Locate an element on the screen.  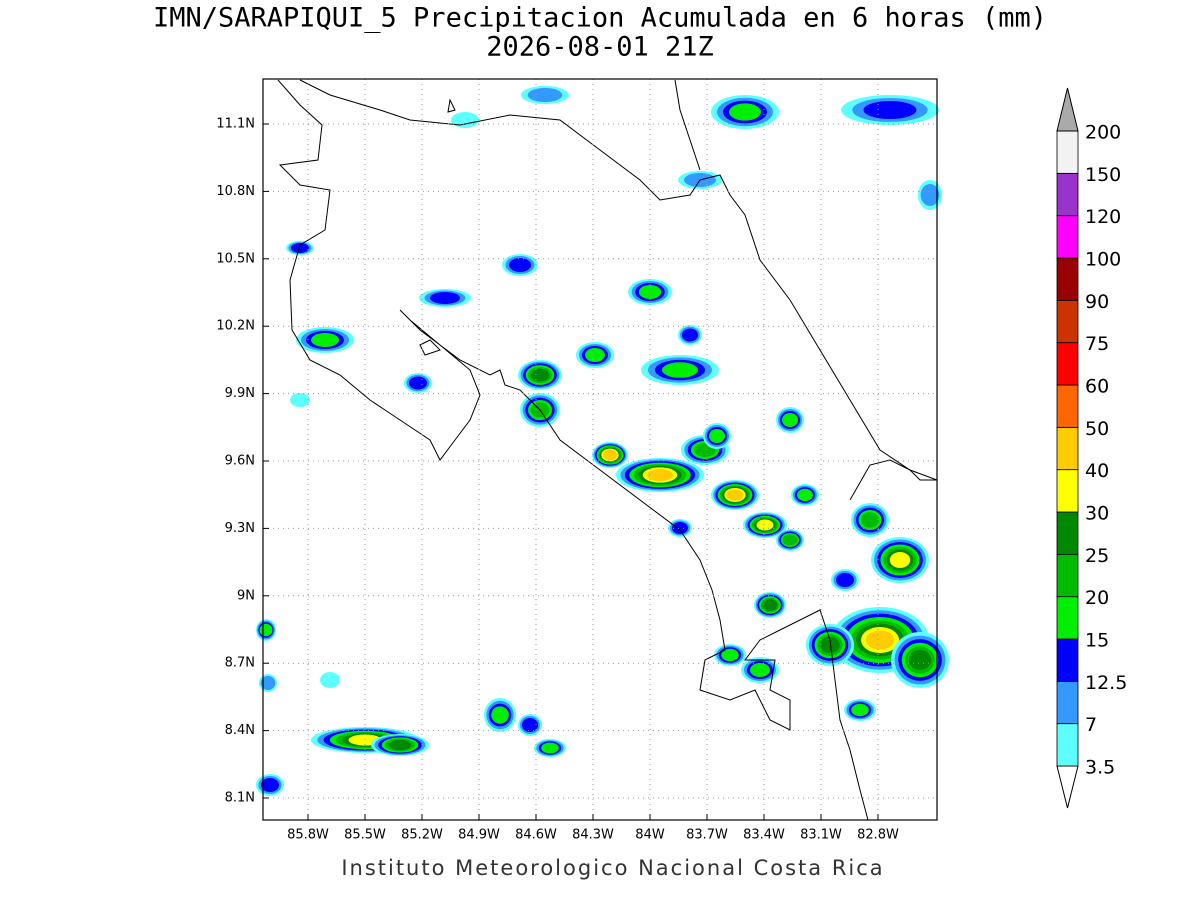
lat-tick-label: 11.1N is located at coordinates (235, 124).